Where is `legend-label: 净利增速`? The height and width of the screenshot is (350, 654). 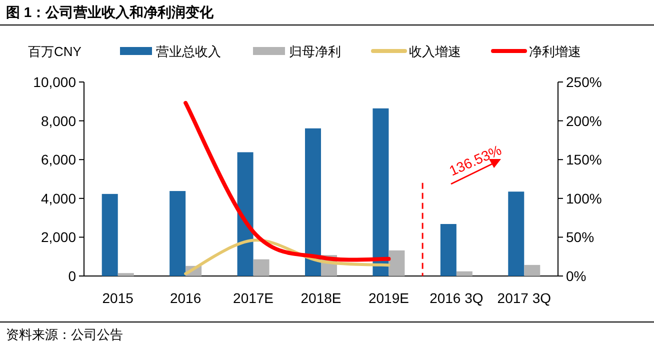
legend-label: 净利增速 is located at coordinates (555, 51).